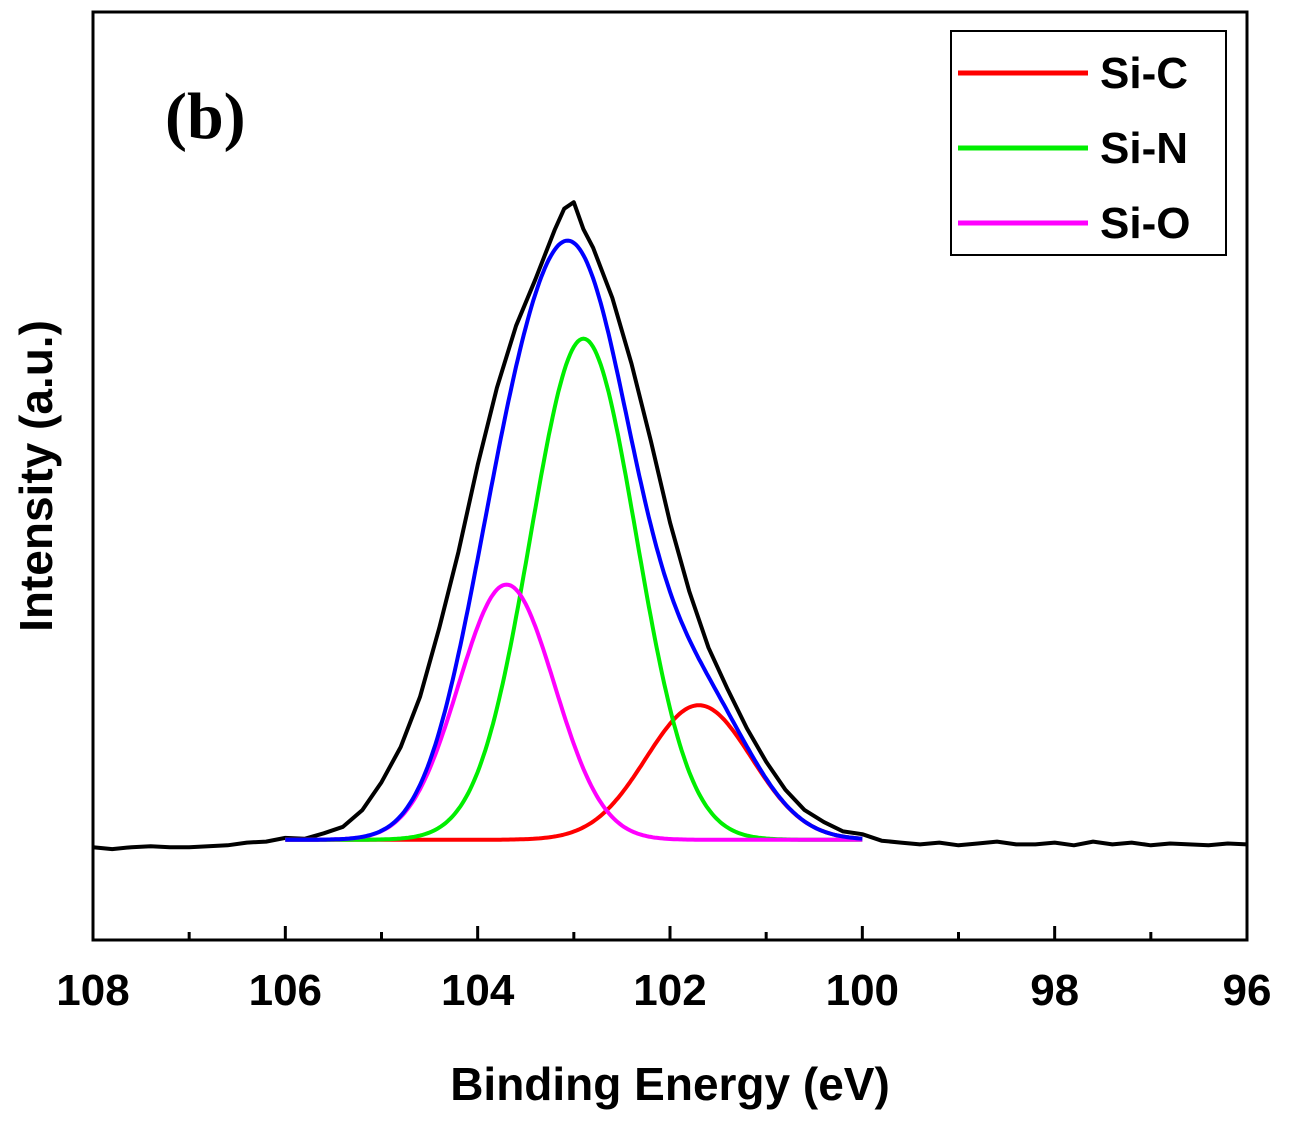  I want to click on x-tick-label: 108, so click(92, 990).